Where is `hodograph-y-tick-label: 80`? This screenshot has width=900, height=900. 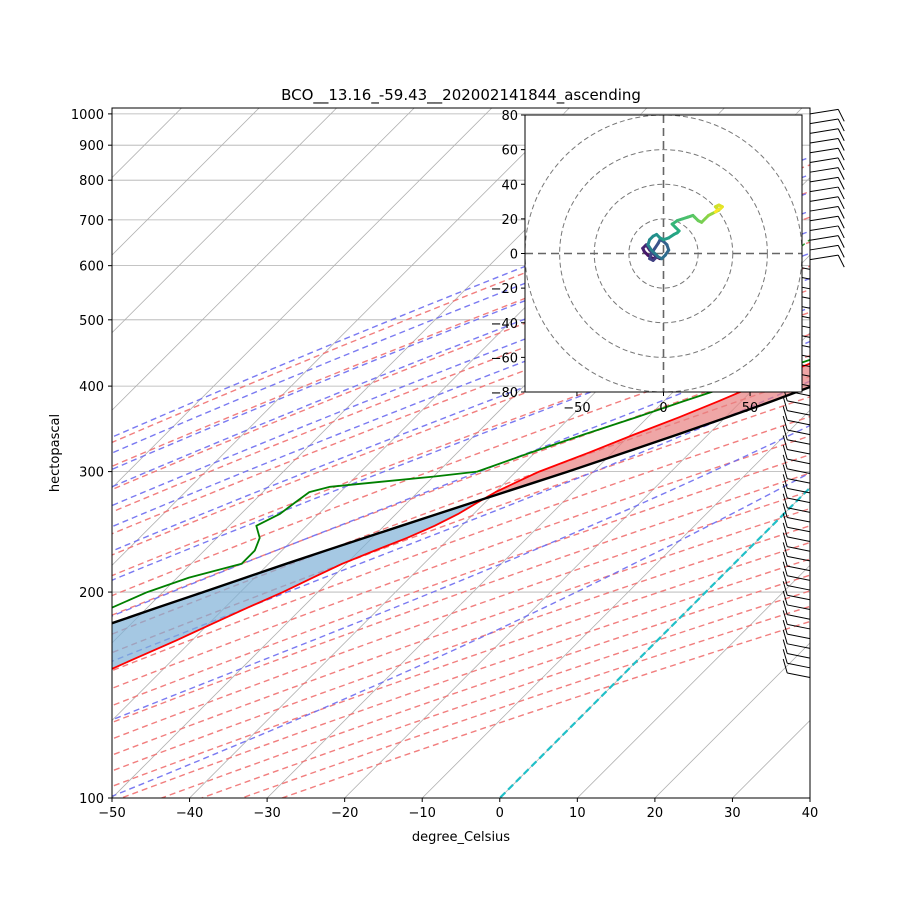
hodograph-y-tick-label: 80 is located at coordinates (509, 116).